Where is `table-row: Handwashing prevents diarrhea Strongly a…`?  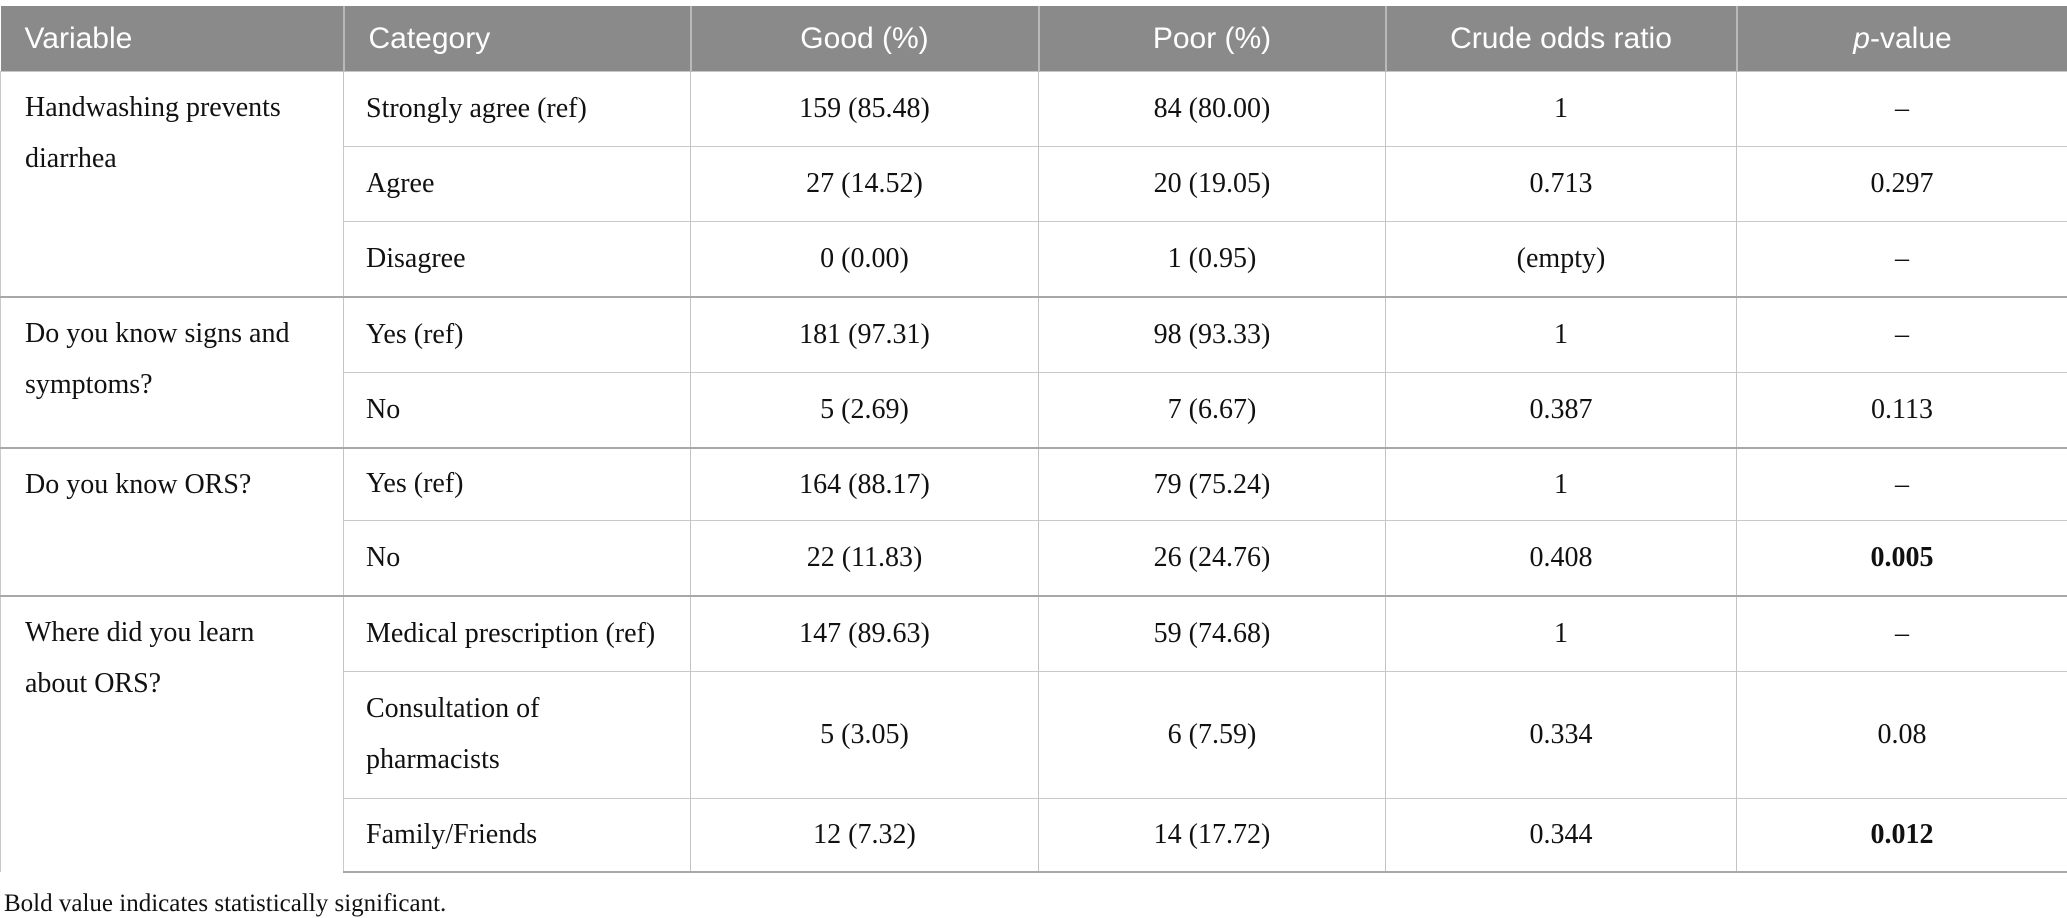 table-row: Handwashing prevents diarrhea Strongly a… is located at coordinates (1034, 109).